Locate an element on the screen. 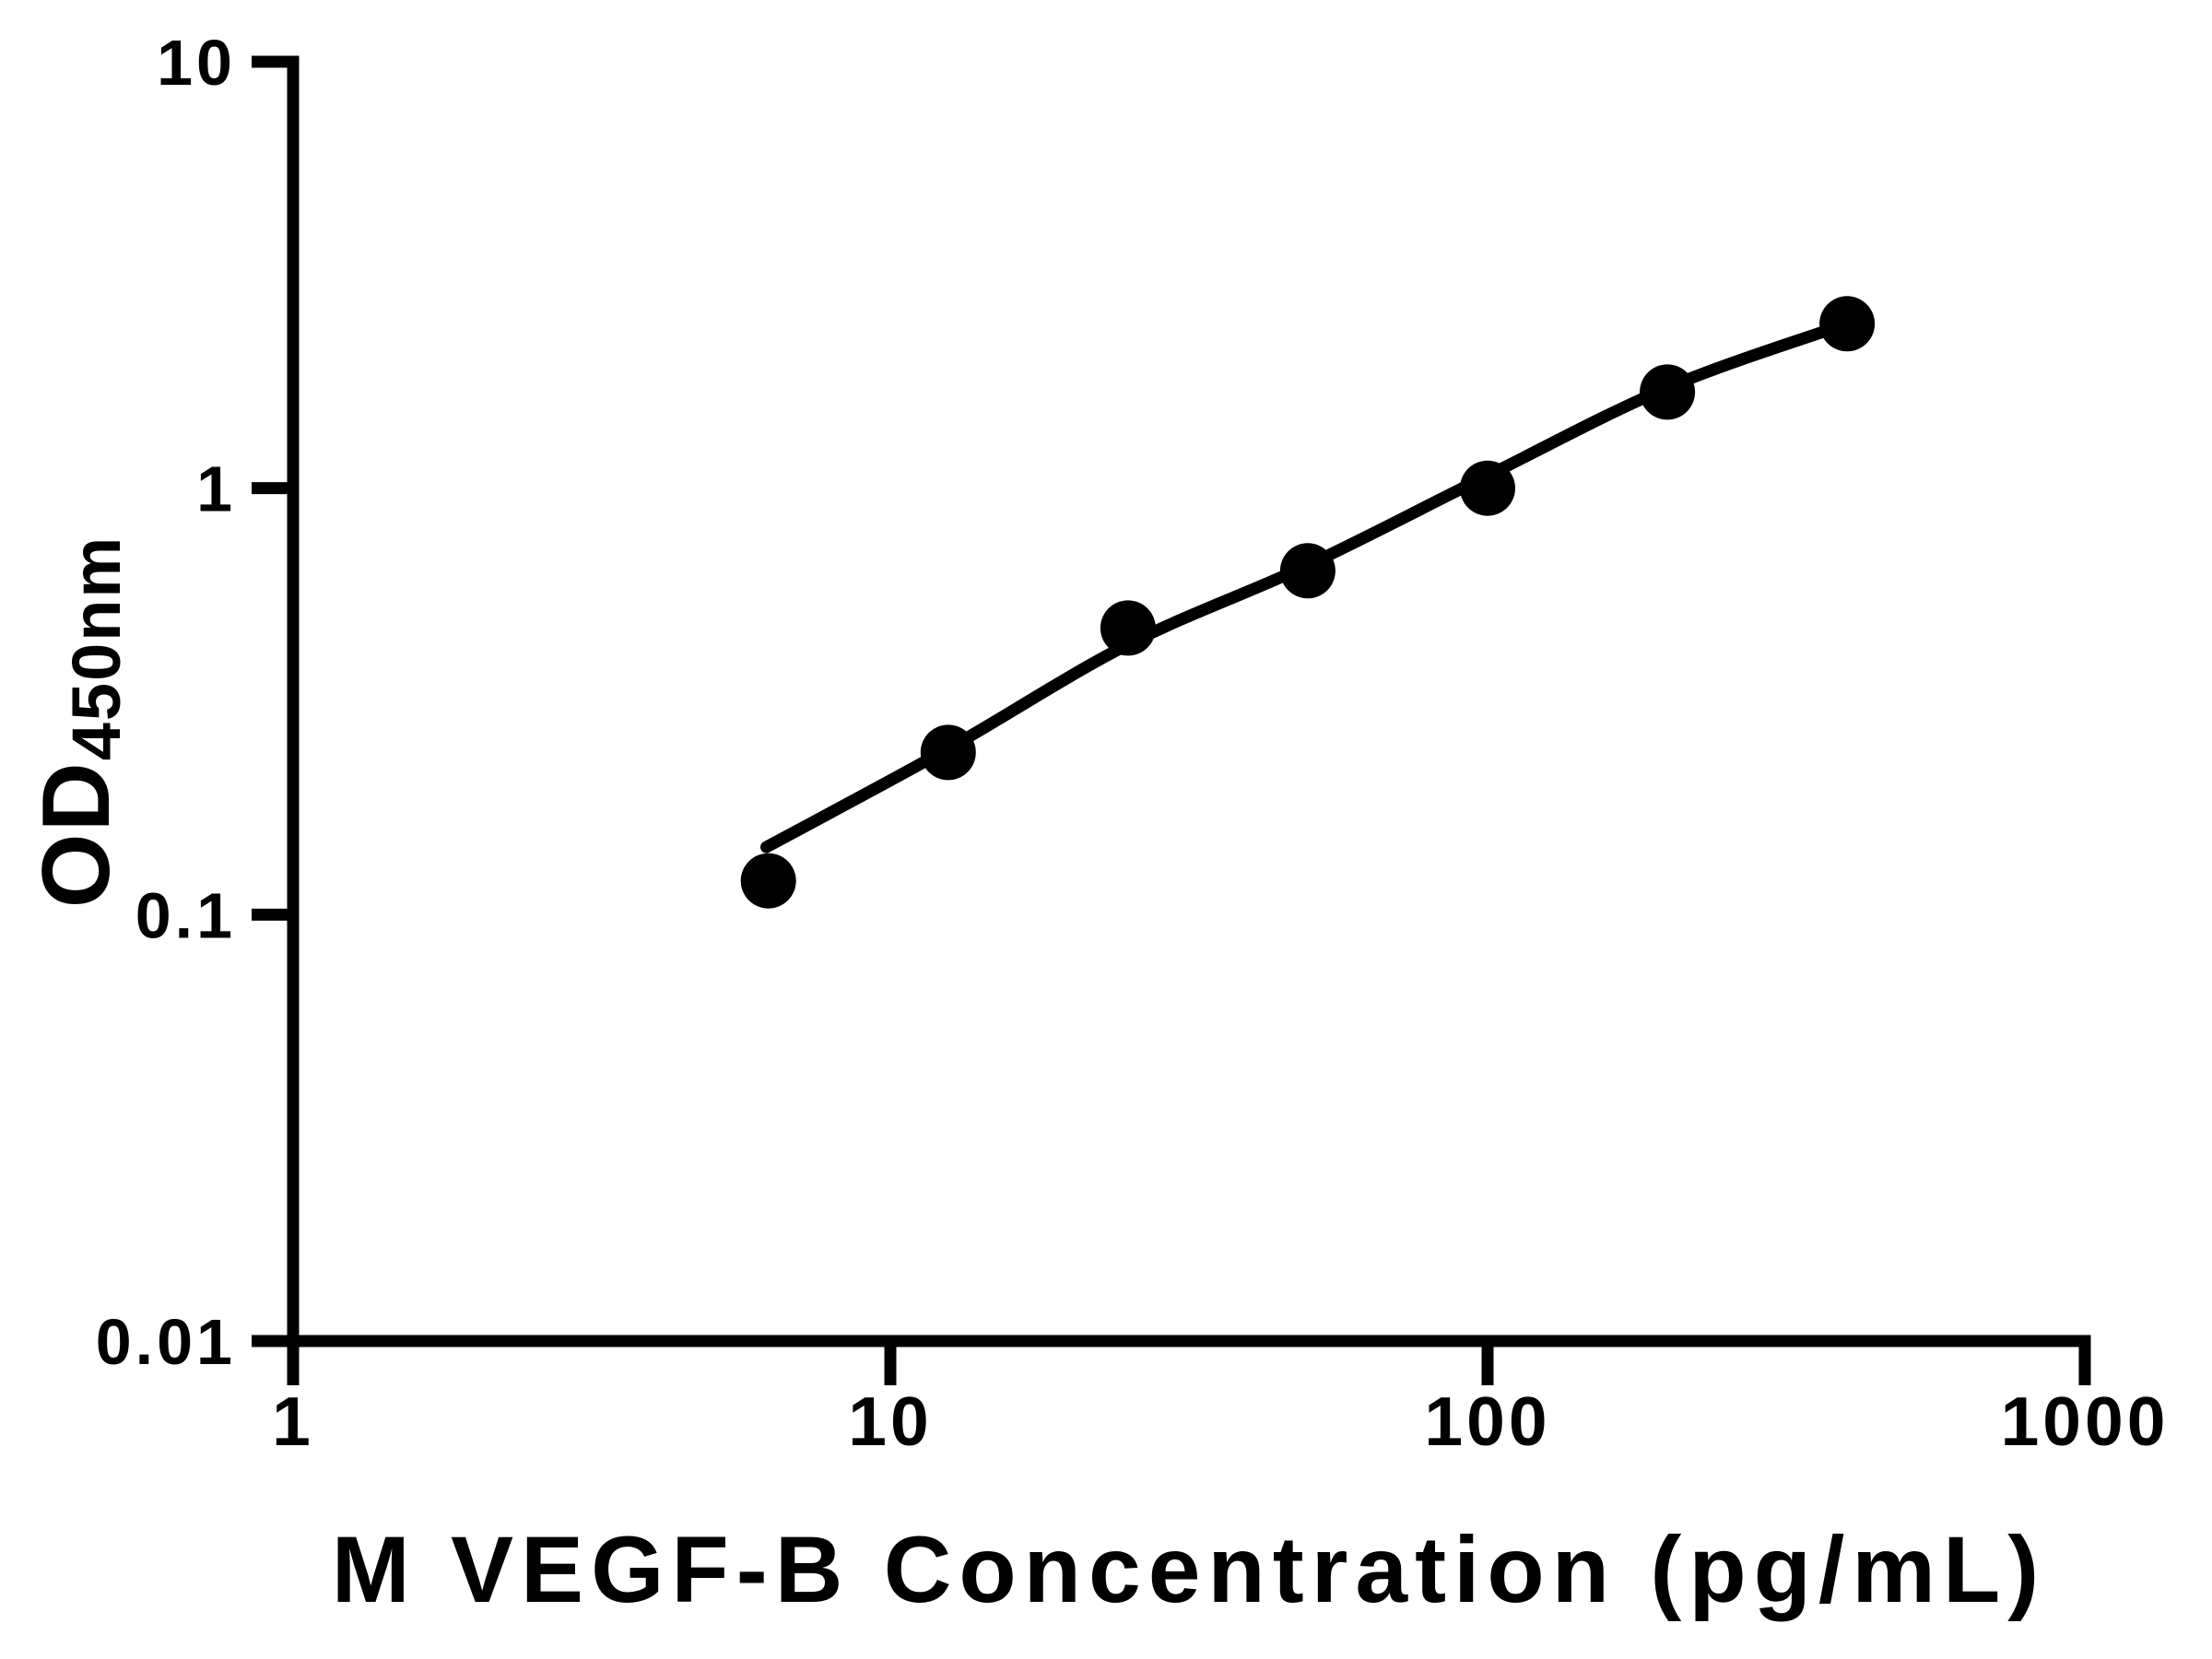 Image resolution: width=2212 pixels, height=1659 pixels. y-tick-label: 0.1 is located at coordinates (185, 915).